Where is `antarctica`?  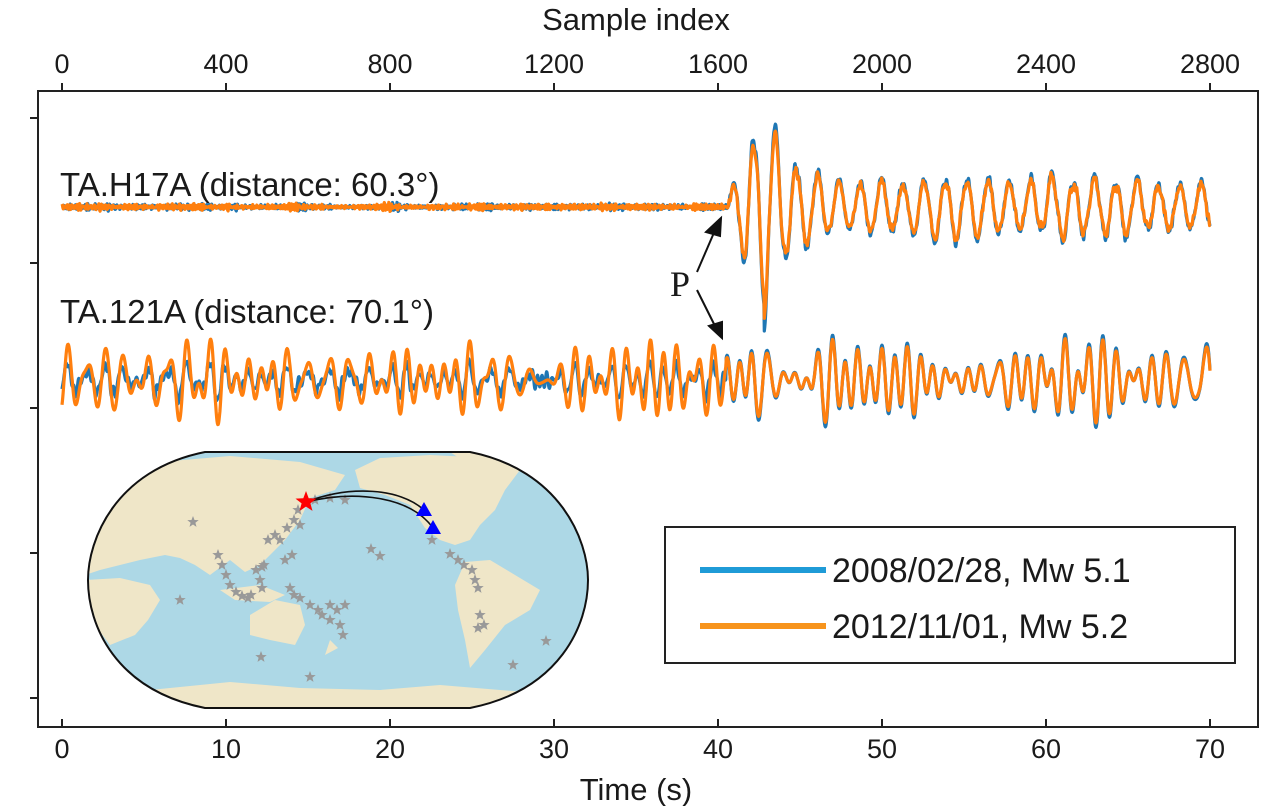
antarctica is located at coordinates (338, 695).